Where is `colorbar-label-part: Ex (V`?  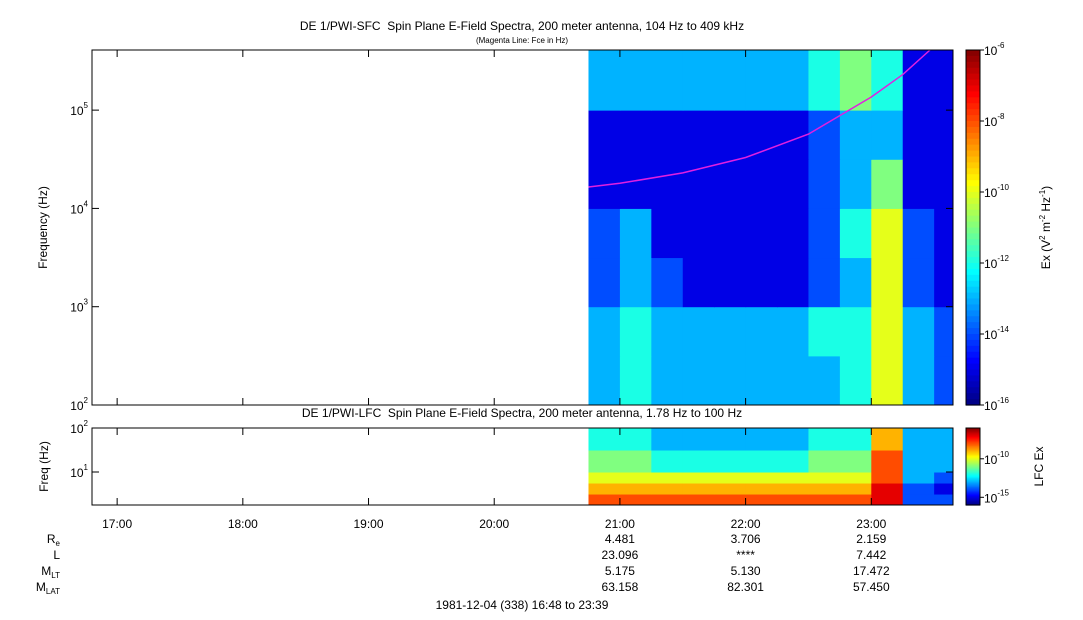
colorbar-label-part: Ex (V is located at coordinates (1046, 254).